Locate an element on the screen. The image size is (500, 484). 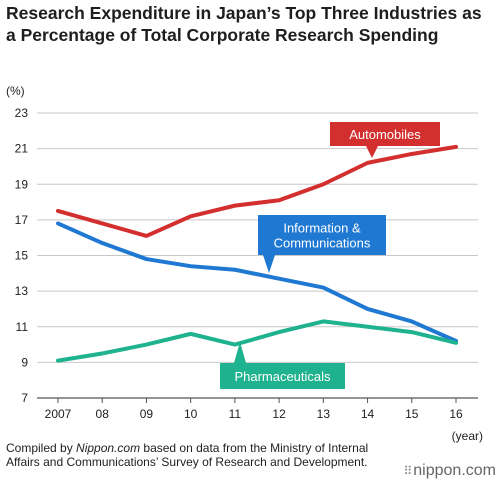
y-tick-label: 17 is located at coordinates (22, 220).